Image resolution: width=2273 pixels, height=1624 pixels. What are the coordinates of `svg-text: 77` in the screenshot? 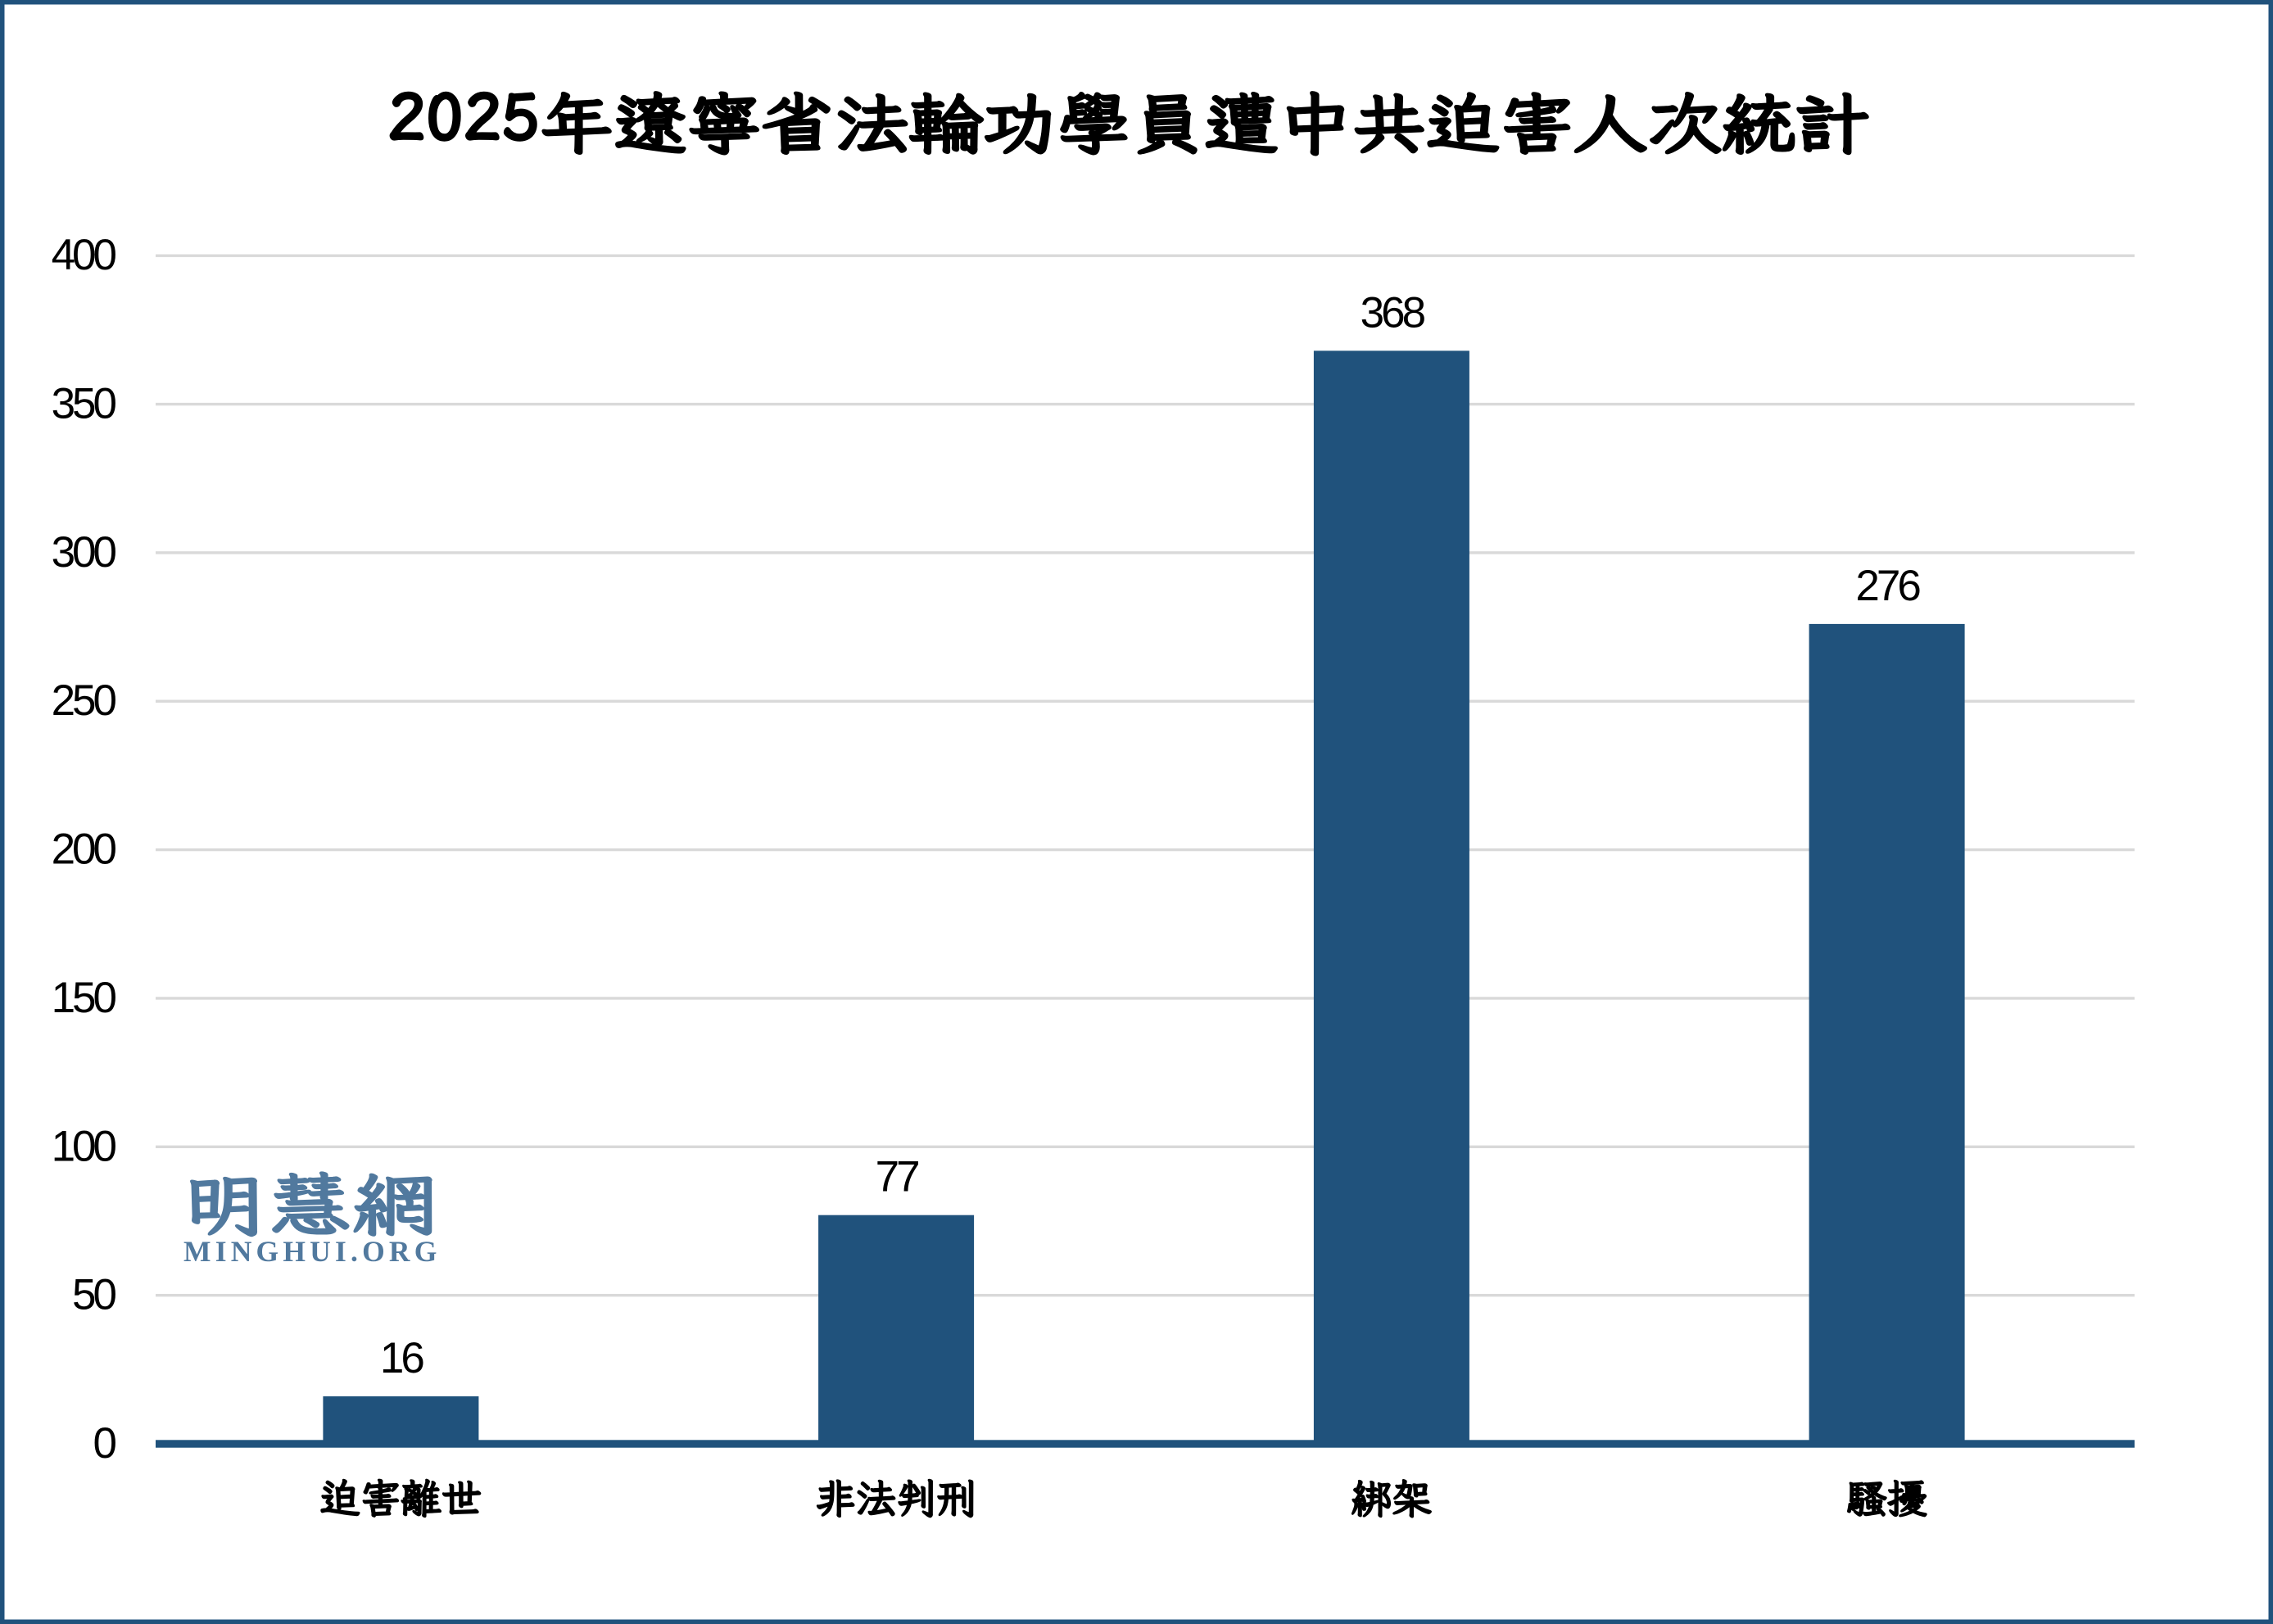 It's located at (897, 1177).